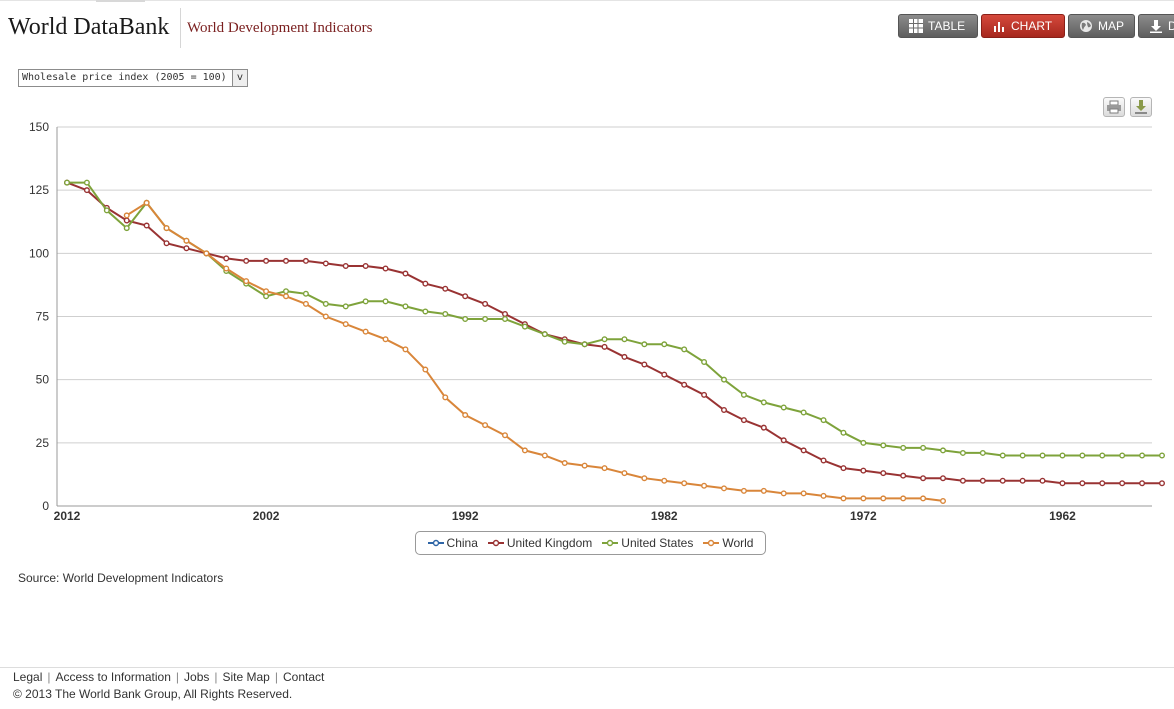 The width and height of the screenshot is (1174, 709). What do you see at coordinates (280, 28) in the screenshot?
I see `database-title: World Development Indicators` at bounding box center [280, 28].